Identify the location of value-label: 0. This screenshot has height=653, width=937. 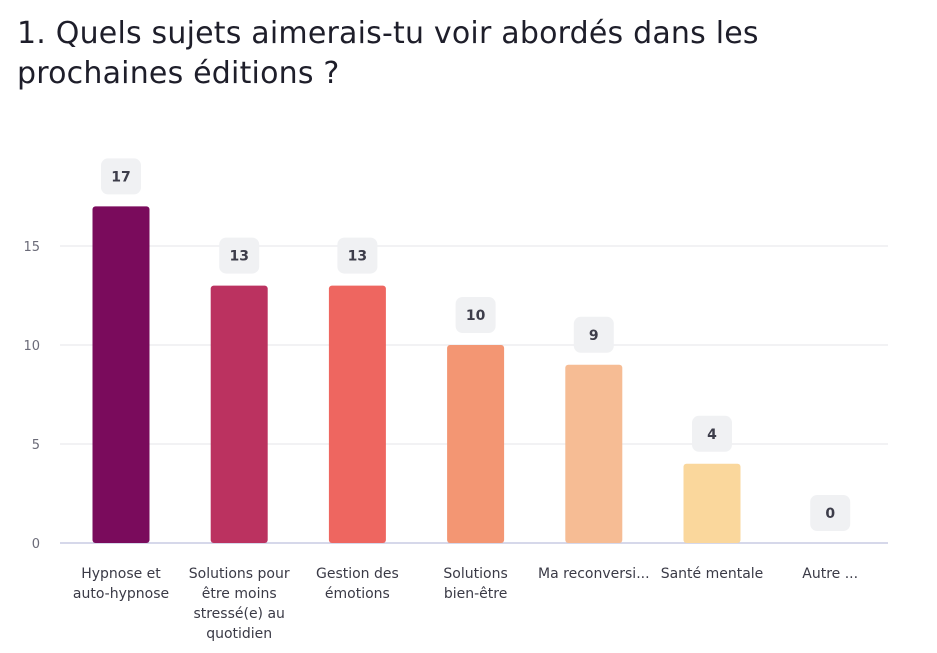
(830, 514).